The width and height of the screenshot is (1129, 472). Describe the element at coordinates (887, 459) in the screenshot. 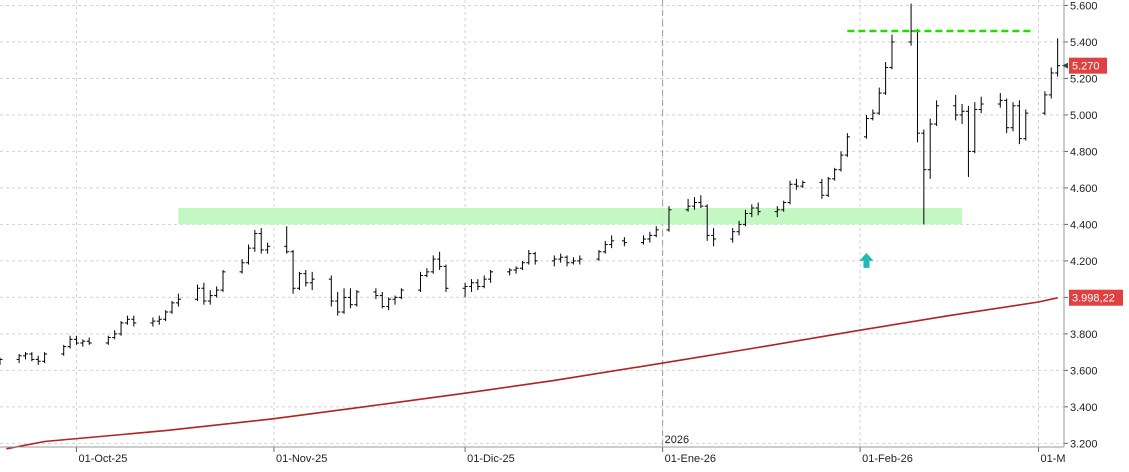

I see `x-tick-label: 01-Feb-26` at that location.